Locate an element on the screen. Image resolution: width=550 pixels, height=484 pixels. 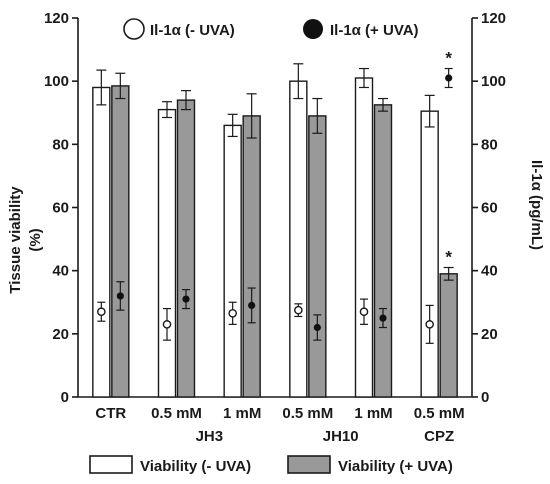
y-tick-label: 40 is located at coordinates (60, 271).